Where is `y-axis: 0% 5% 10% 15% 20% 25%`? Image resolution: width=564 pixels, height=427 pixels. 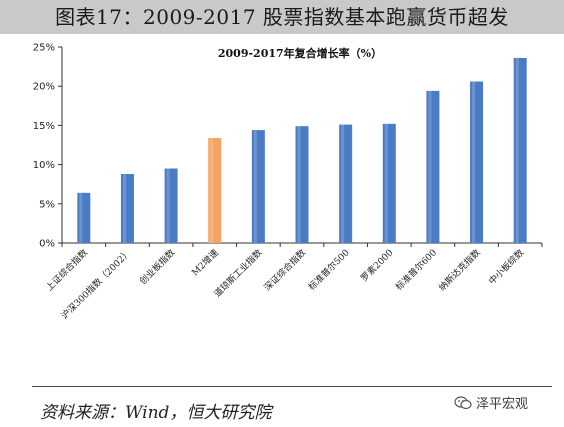
y-axis: 0% 5% 10% 15% 20% 25% is located at coordinates (48, 146).